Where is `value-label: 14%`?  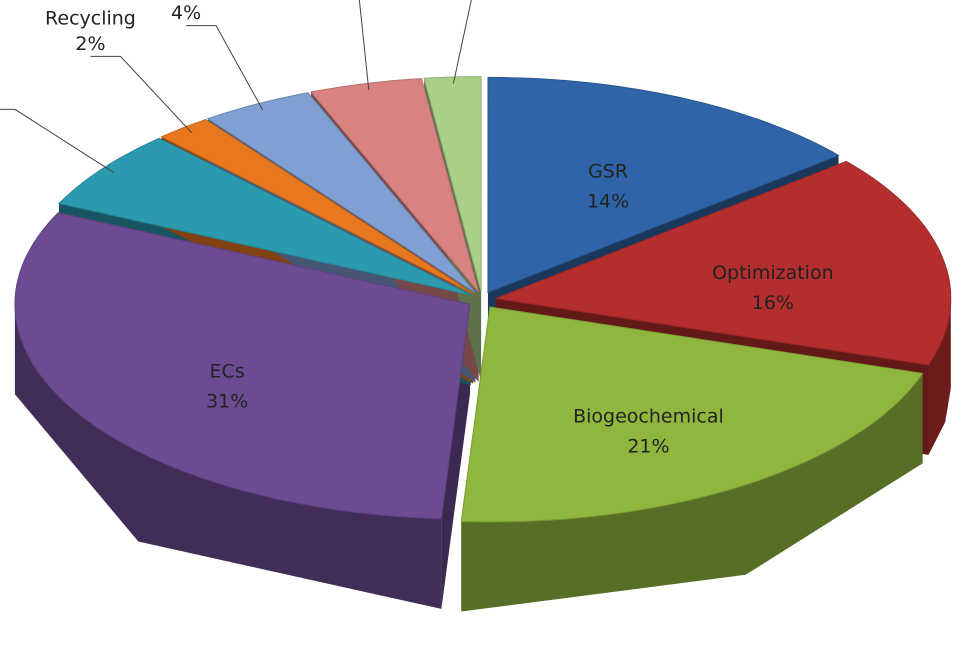 value-label: 14% is located at coordinates (608, 201).